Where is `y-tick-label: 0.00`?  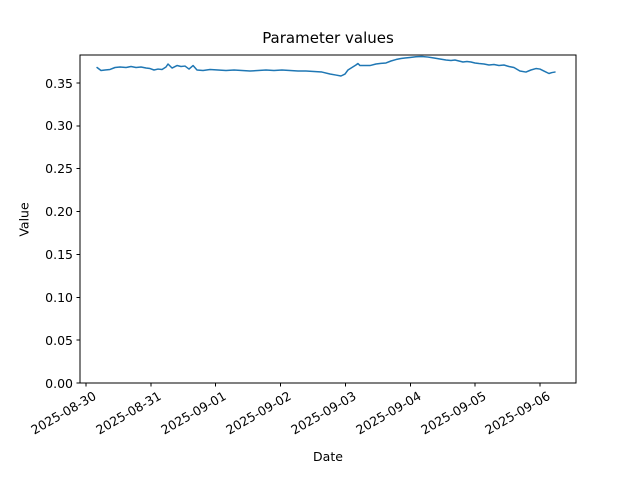 y-tick-label: 0.00 is located at coordinates (59, 383).